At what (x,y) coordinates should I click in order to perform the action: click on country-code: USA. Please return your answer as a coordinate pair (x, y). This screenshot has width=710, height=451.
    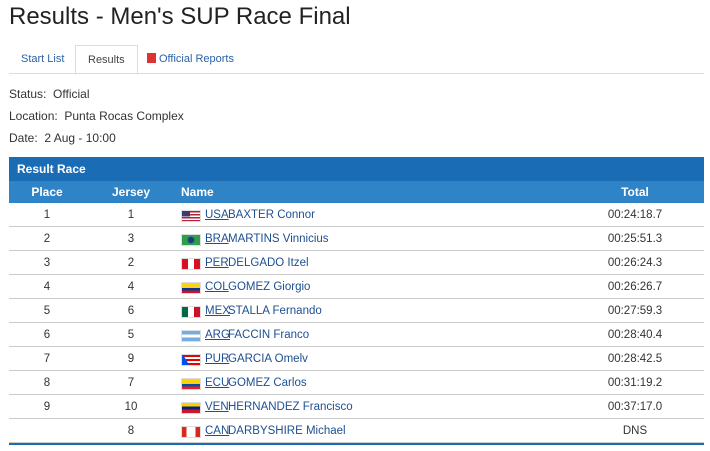
    Looking at the image, I should click on (217, 215).